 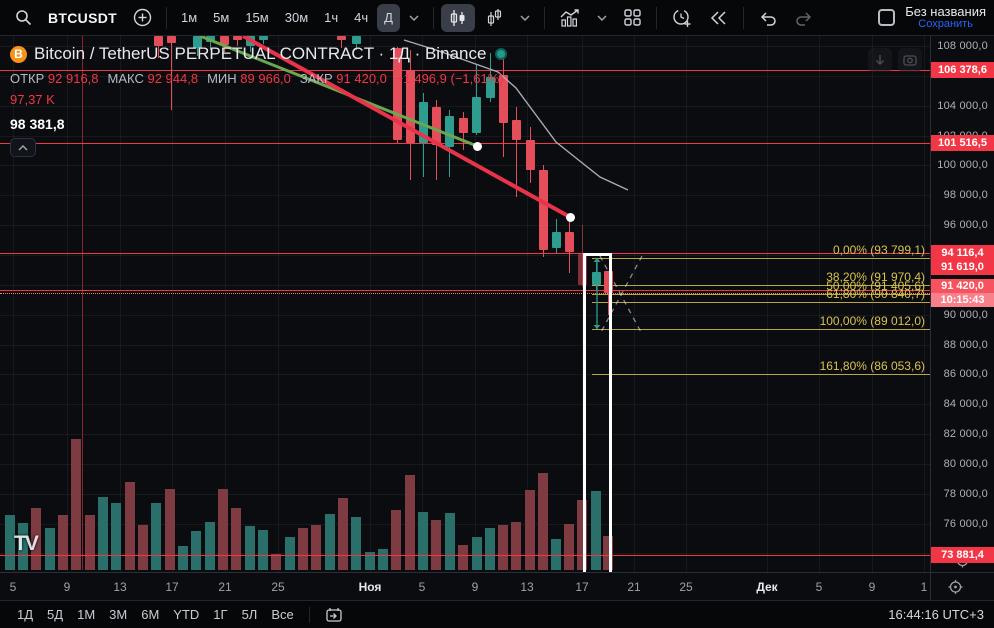 What do you see at coordinates (86, 614) in the screenshot?
I see `range-1М: 1М` at bounding box center [86, 614].